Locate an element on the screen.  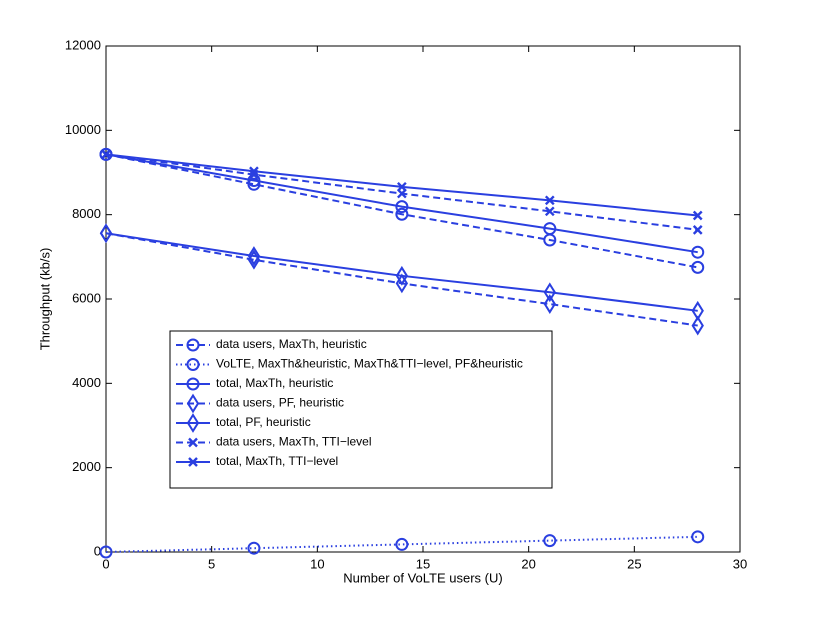
y-tick-label: 6000 is located at coordinates (86, 297).